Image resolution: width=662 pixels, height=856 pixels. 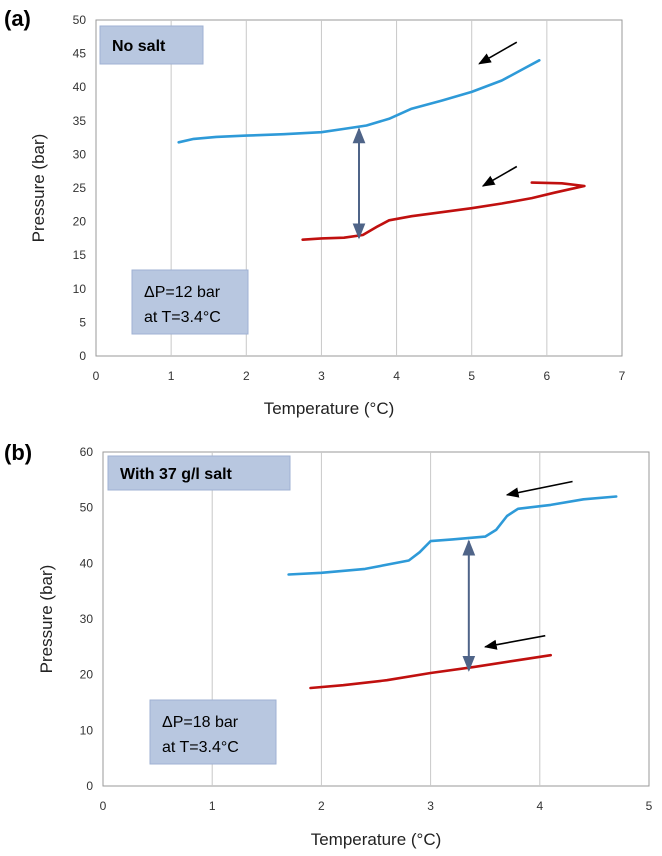 I want to click on panel-a-xlabel: Temperature (°C), so click(x=329, y=408).